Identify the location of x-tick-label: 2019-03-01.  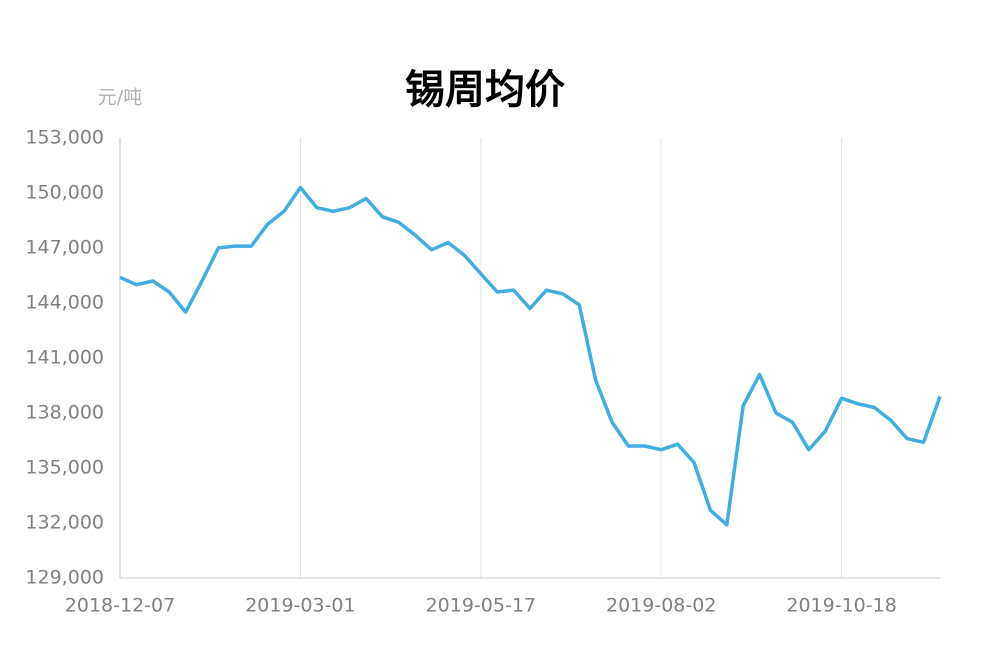
(300, 606).